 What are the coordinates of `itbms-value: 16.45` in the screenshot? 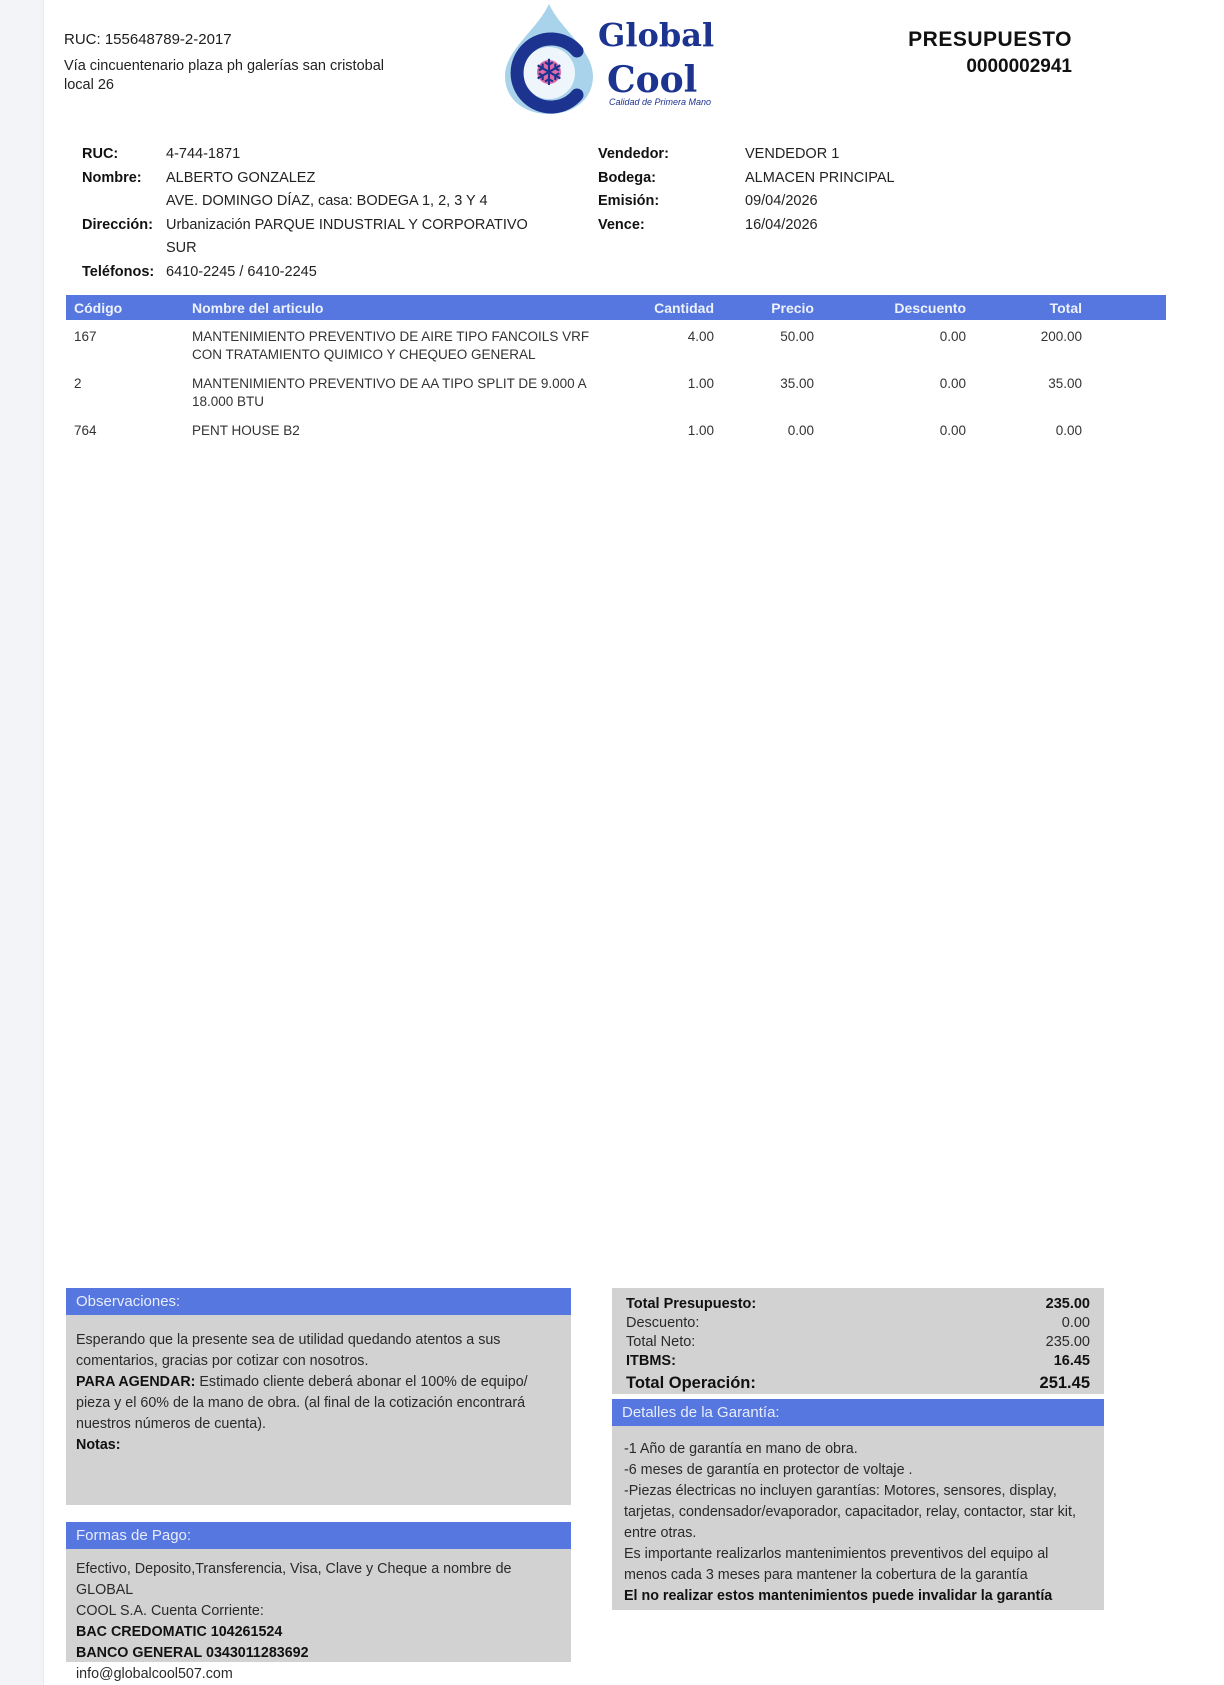 It's located at (1071, 1361).